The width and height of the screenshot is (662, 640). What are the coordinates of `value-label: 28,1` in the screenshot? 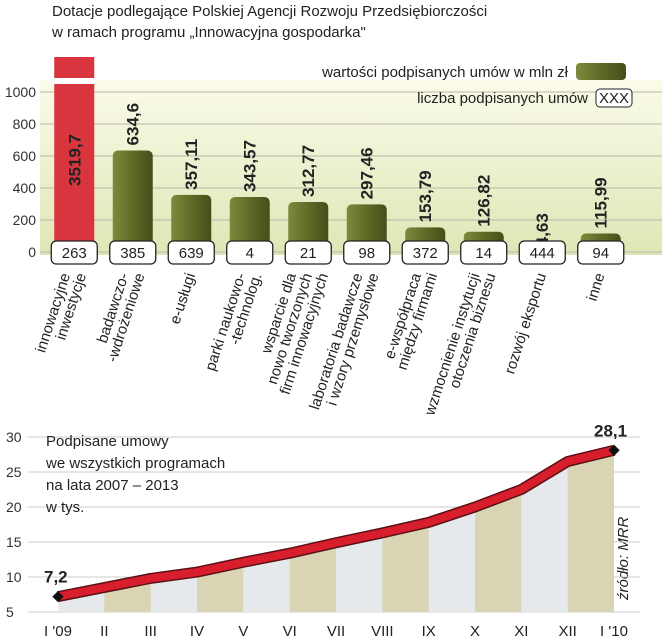 It's located at (610, 430).